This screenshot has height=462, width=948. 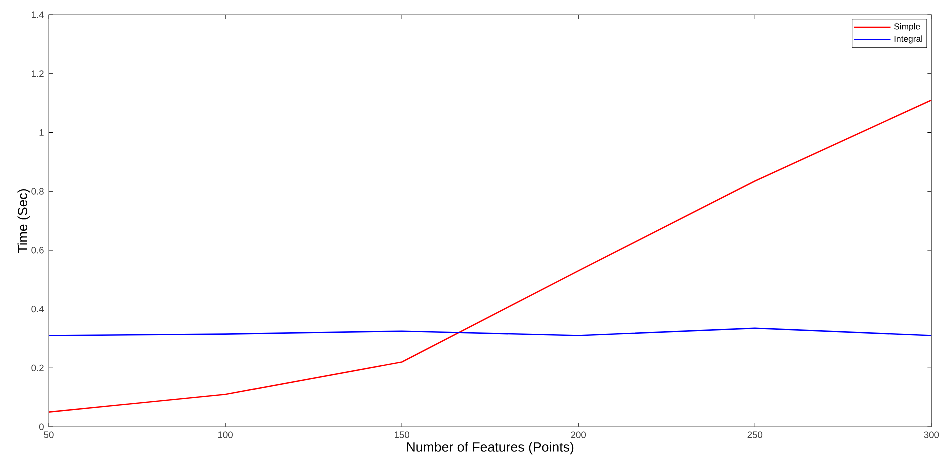 What do you see at coordinates (38, 191) in the screenshot?
I see `y-tick-label: 0.8` at bounding box center [38, 191].